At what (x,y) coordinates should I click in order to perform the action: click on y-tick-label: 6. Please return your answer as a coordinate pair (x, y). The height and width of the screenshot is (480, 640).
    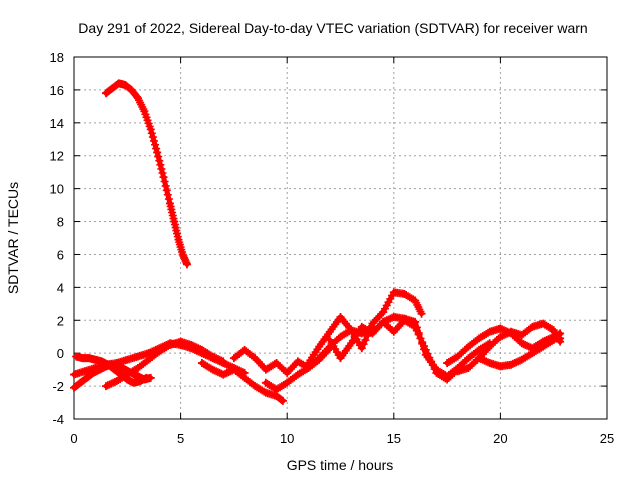
    Looking at the image, I should click on (60, 254).